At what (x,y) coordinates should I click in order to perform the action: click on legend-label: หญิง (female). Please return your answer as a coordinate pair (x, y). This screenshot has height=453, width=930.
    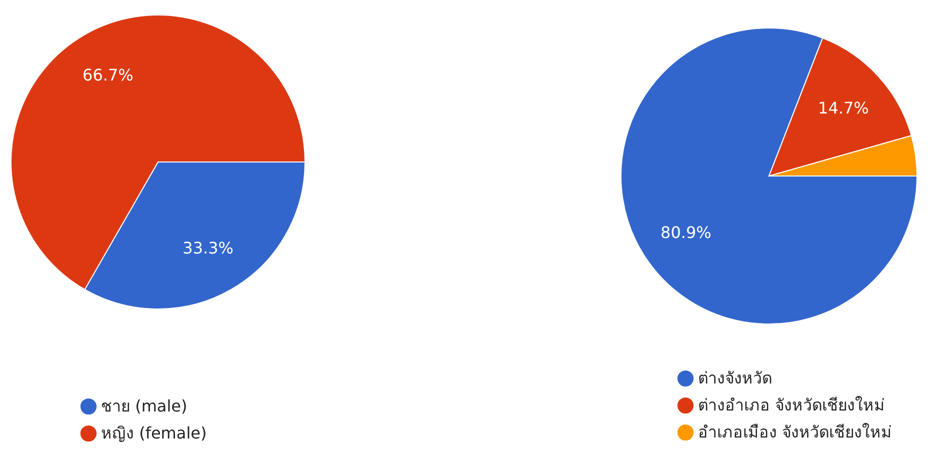
    Looking at the image, I should click on (154, 433).